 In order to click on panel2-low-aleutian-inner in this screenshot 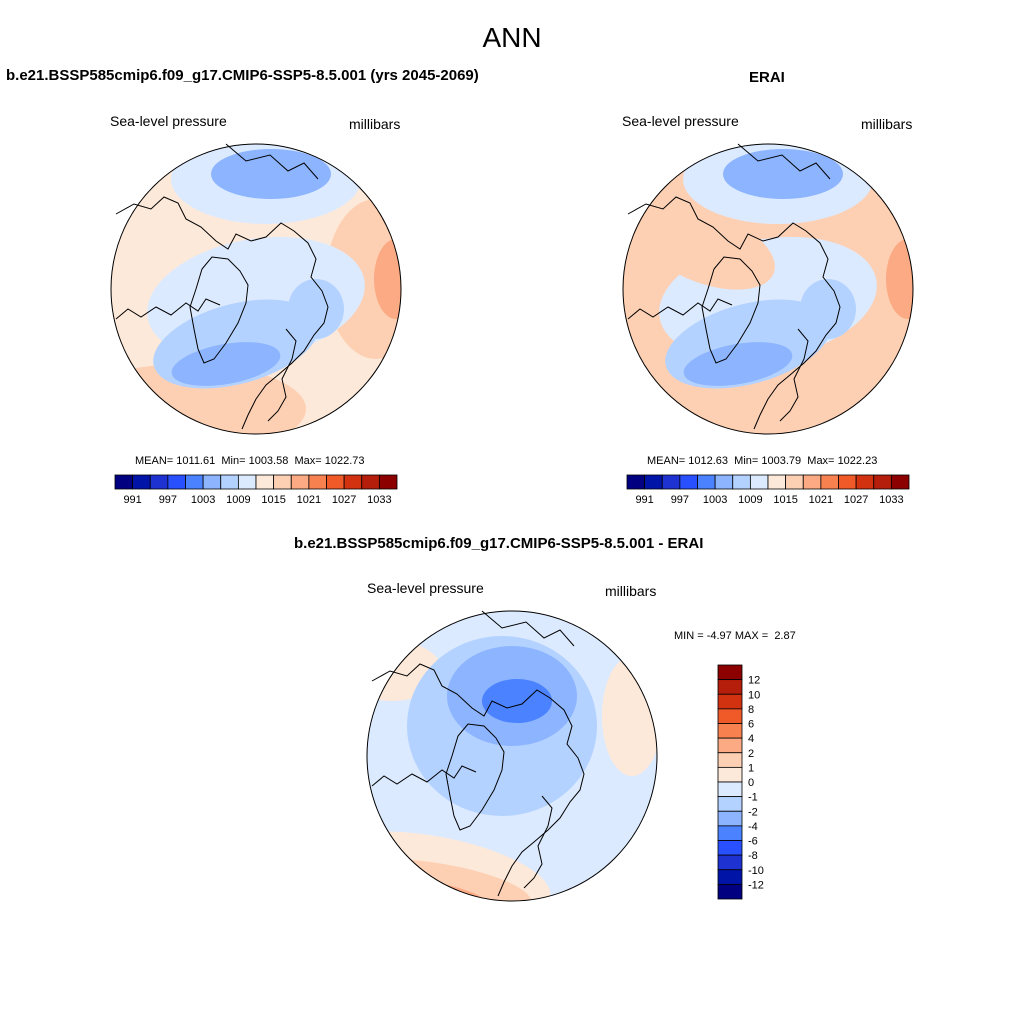, I will do `click(783, 174)`.